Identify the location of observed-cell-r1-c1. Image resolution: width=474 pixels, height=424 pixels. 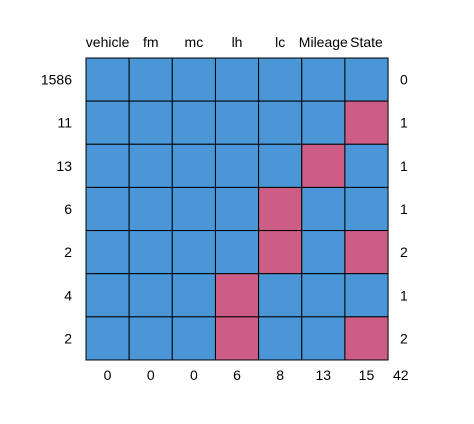
(150, 122).